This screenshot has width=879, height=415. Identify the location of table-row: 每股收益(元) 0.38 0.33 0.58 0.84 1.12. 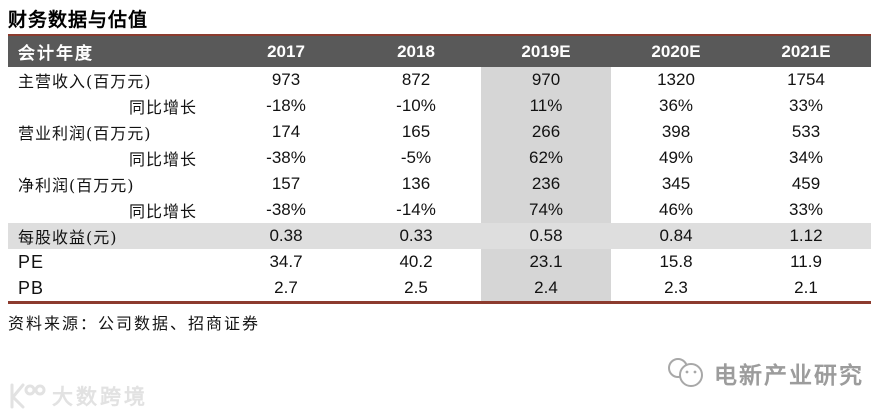
(439, 236).